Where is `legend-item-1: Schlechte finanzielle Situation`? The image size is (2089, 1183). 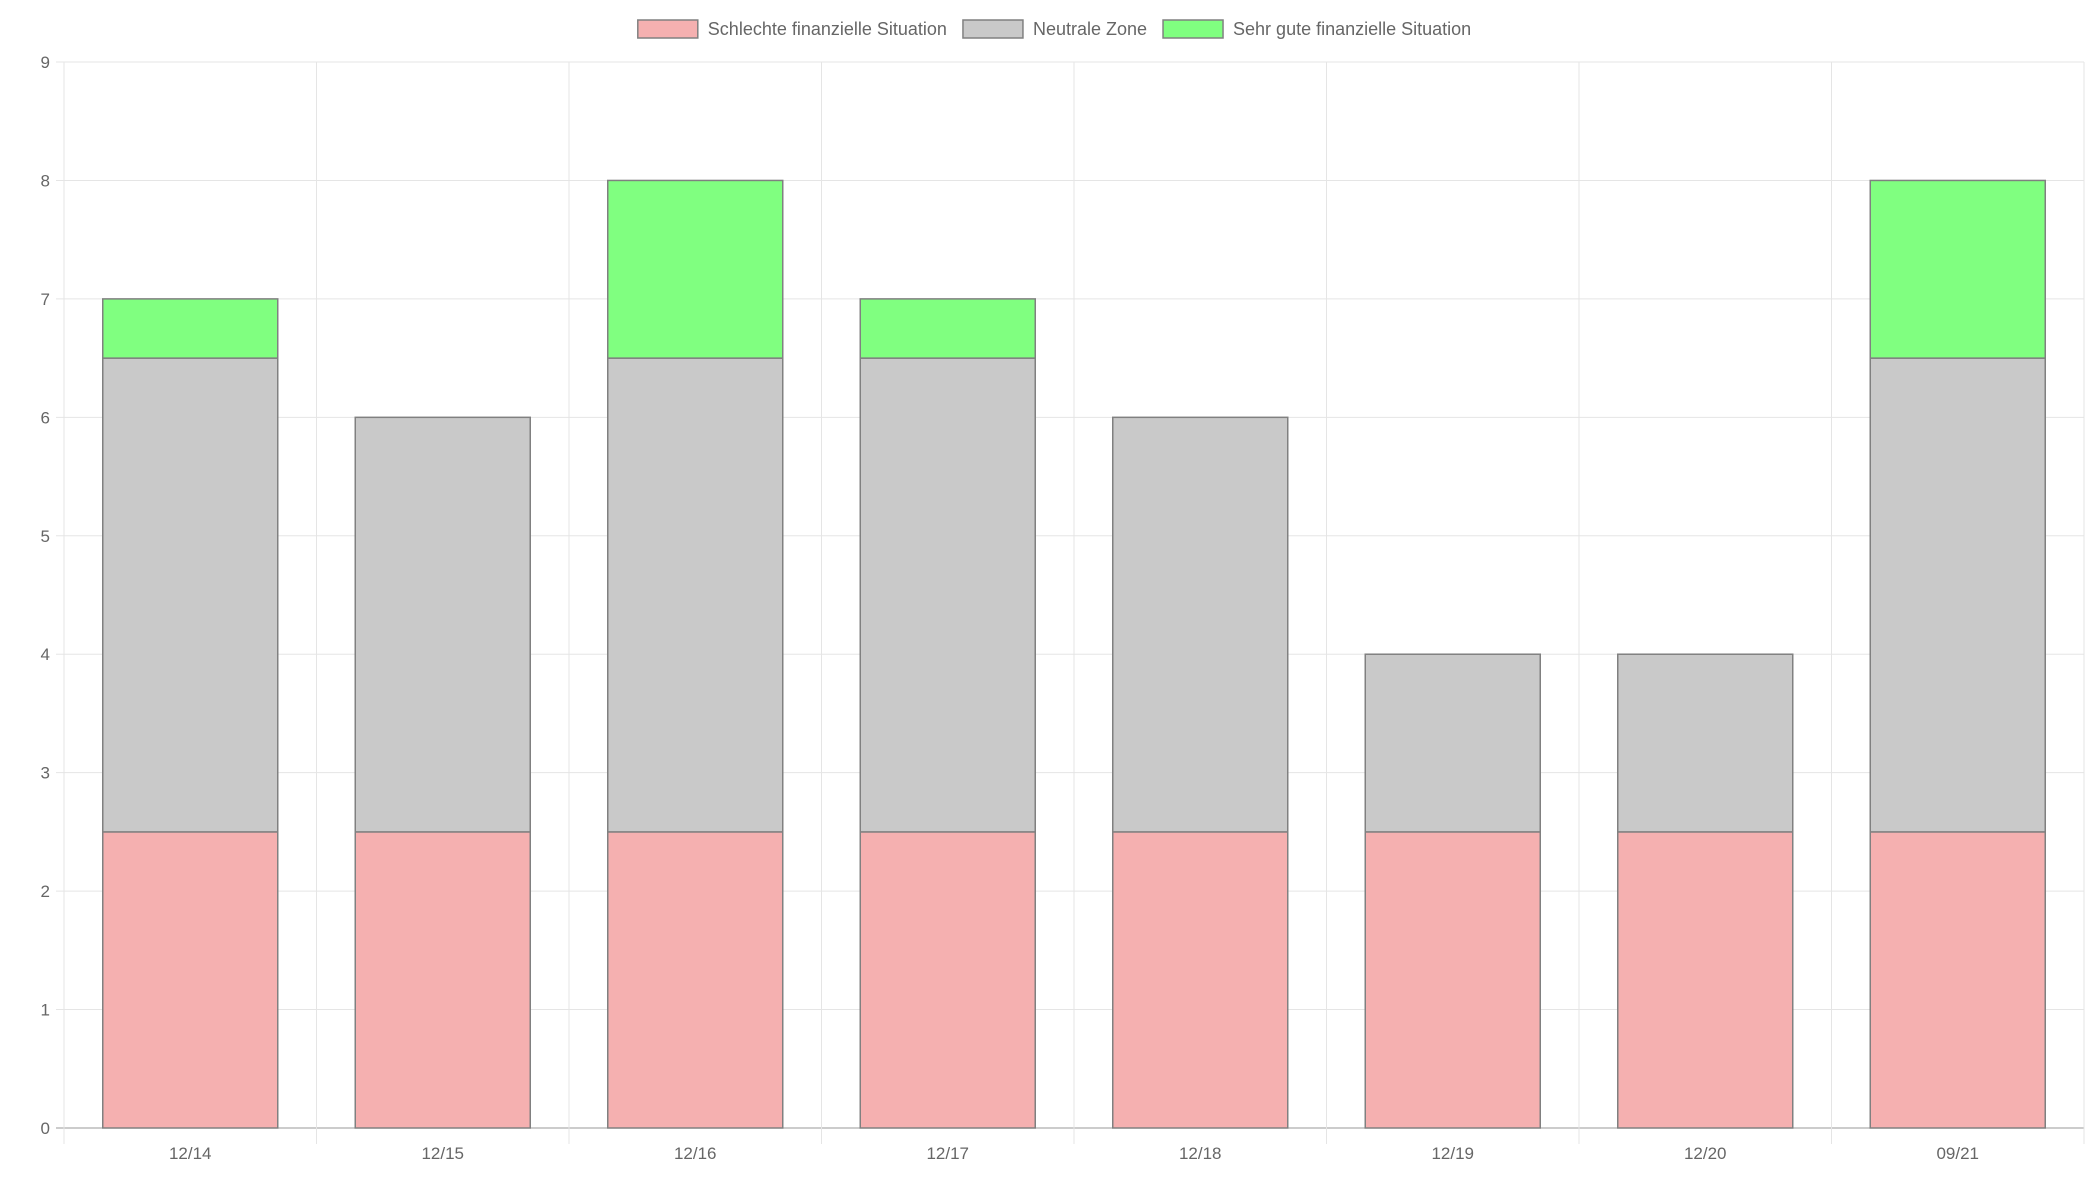
legend-item-1: Schlechte finanzielle Situation is located at coordinates (792, 29).